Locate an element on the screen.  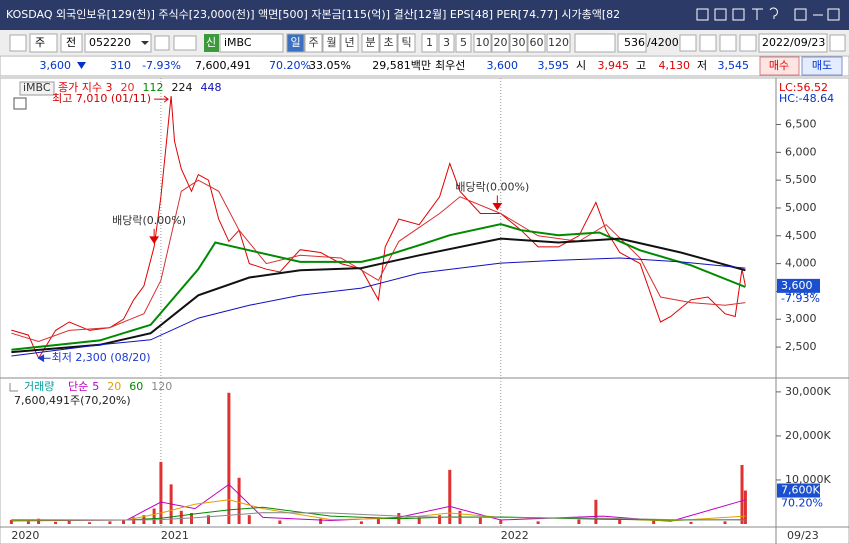
x-tick-label: 2020 is located at coordinates (25, 535).